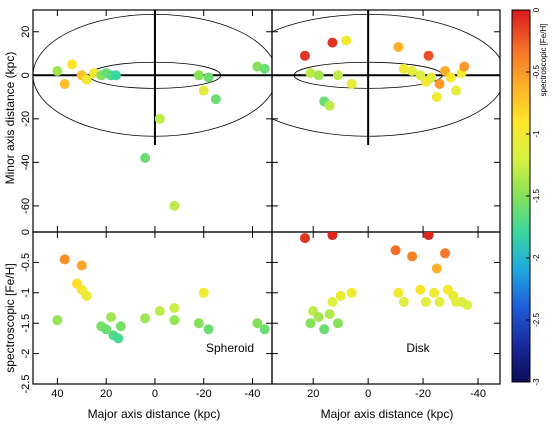 This screenshot has height=427, width=560. Describe the element at coordinates (529, 196) in the screenshot. I see `colorbar: 0 -0.5 -1 -1.5 -2 -2.5 -3 spectroscopic [Fe/H]` at that location.